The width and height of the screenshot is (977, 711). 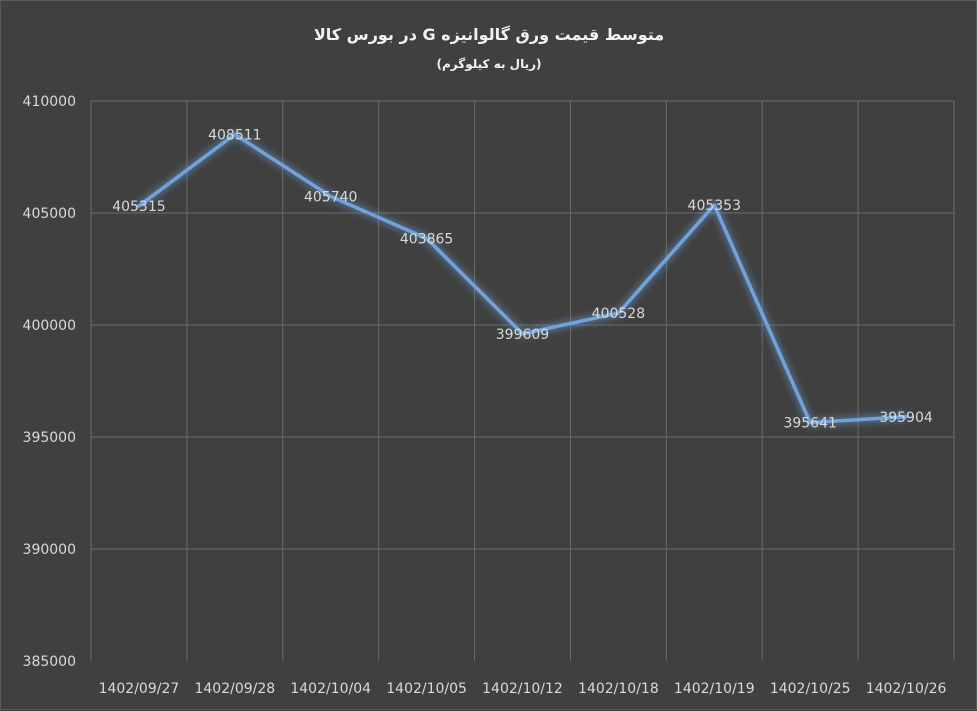 I want to click on y-tick-label: 400000, so click(x=49, y=326).